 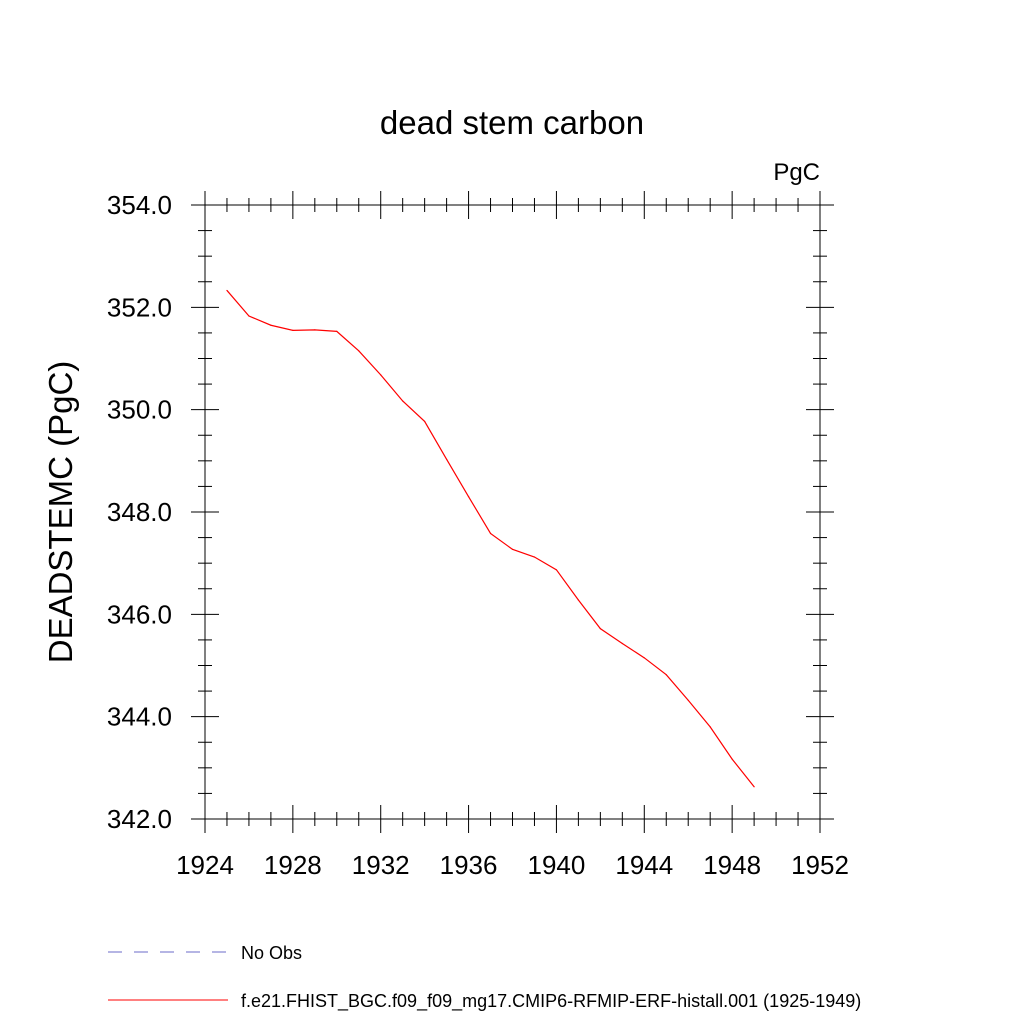 What do you see at coordinates (139, 819) in the screenshot?
I see `y-tick-label: 342.0` at bounding box center [139, 819].